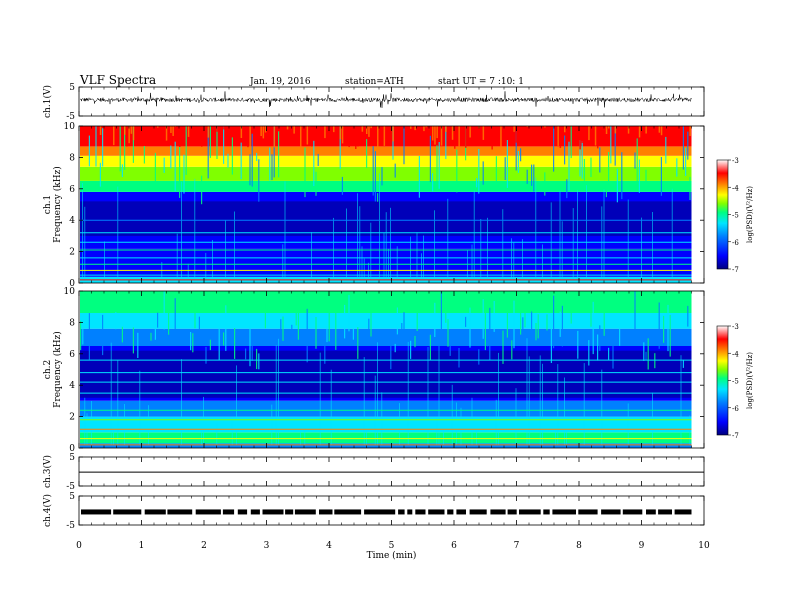 The height and width of the screenshot is (612, 792). I want to click on start-time-label: start UT = 7 :10: 1, so click(481, 82).